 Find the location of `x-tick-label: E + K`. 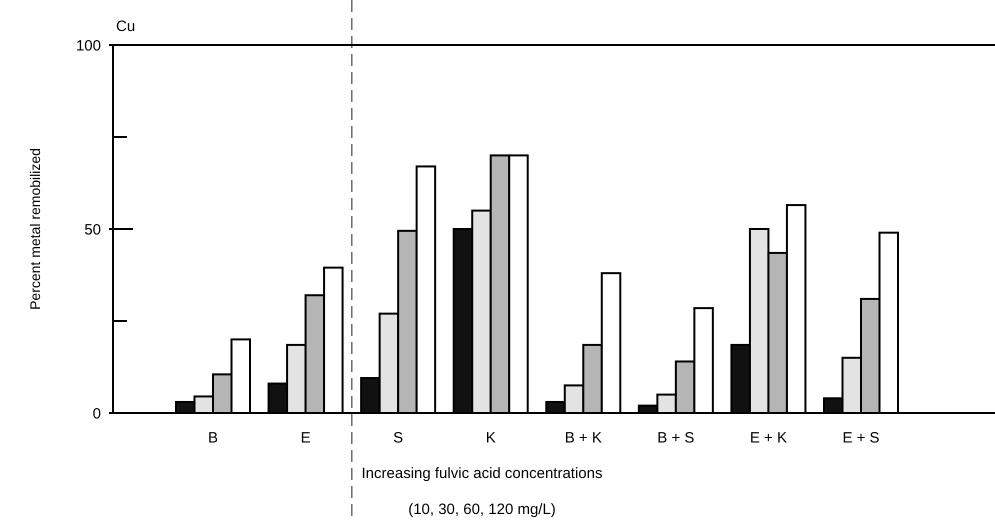

x-tick-label: E + K is located at coordinates (768, 437).